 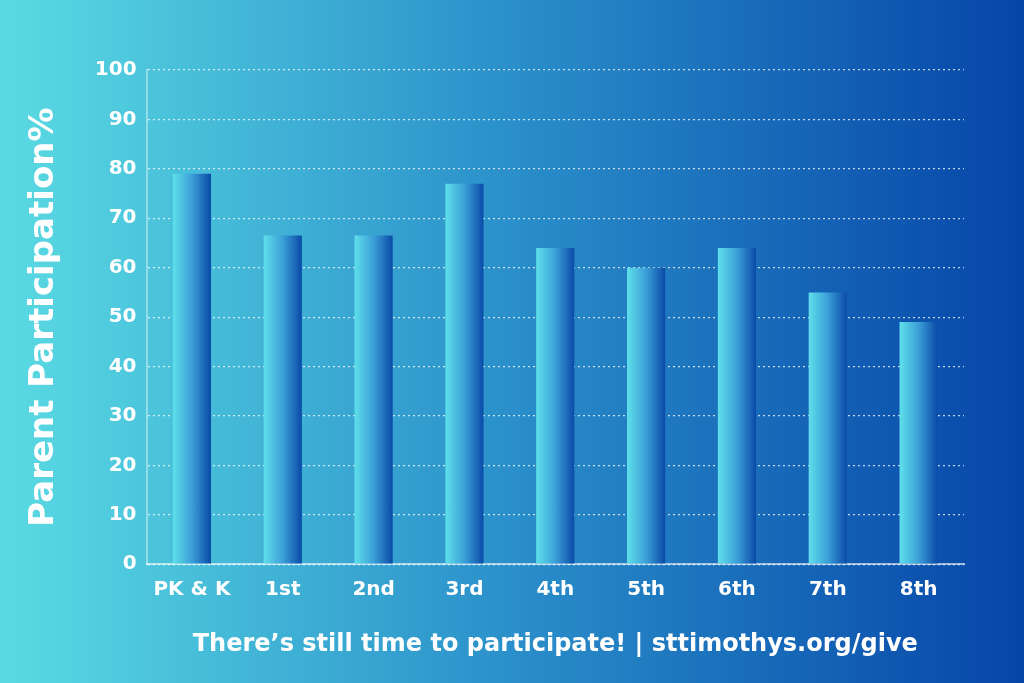 What do you see at coordinates (122, 216) in the screenshot?
I see `y-tick-label: 70` at bounding box center [122, 216].